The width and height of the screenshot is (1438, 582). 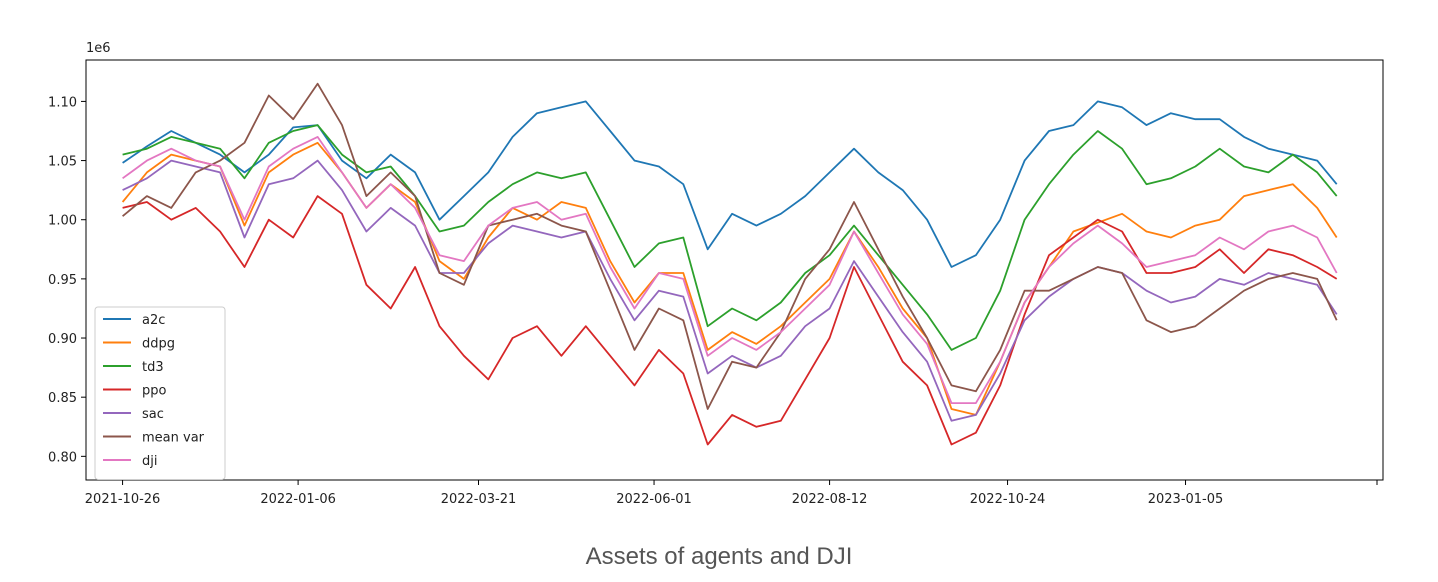 What do you see at coordinates (98, 48) in the screenshot?
I see `y-offset-label: 1e6` at bounding box center [98, 48].